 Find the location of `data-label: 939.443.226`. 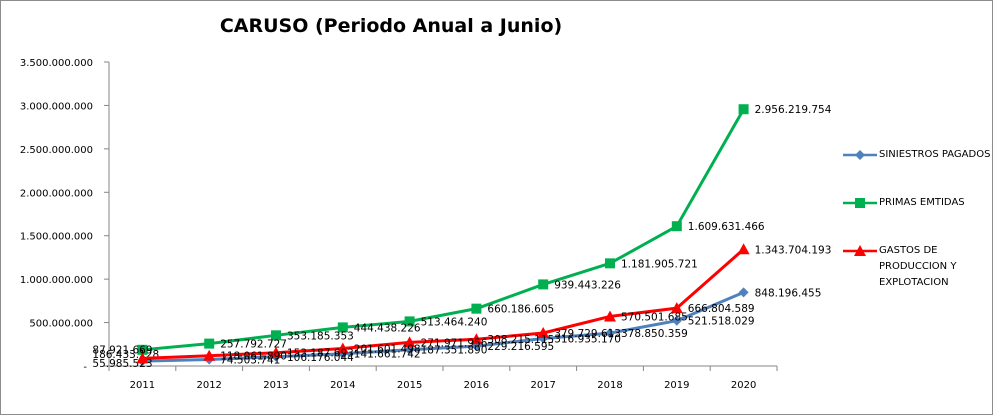

data-label: 939.443.226 is located at coordinates (587, 285).